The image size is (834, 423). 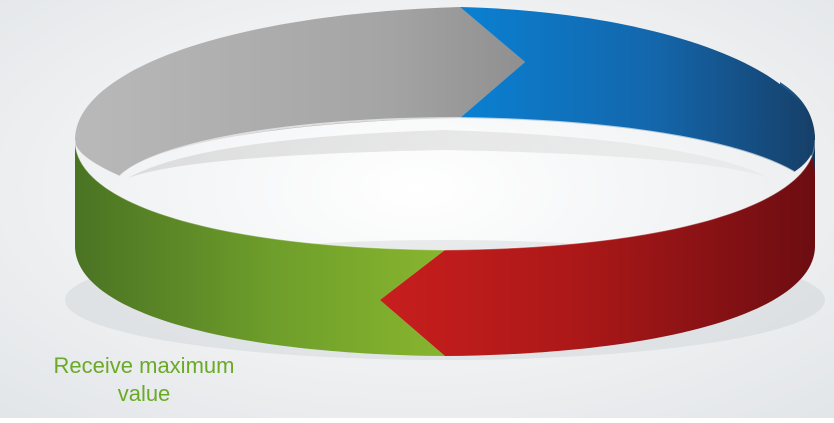 What do you see at coordinates (144, 365) in the screenshot?
I see `green-label-line-1: Receive maximum` at bounding box center [144, 365].